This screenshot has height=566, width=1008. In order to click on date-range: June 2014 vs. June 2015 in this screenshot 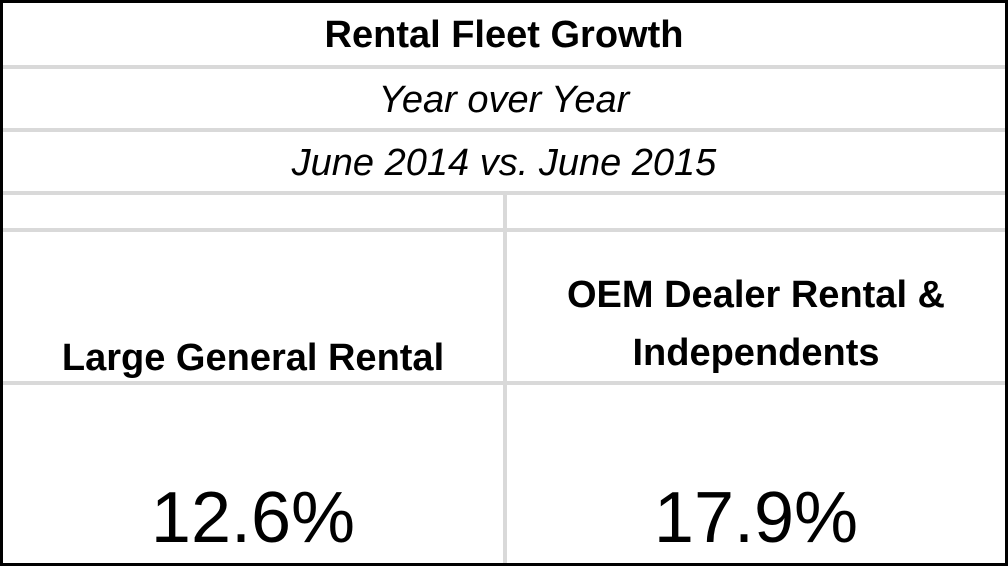, I will do `click(504, 162)`.